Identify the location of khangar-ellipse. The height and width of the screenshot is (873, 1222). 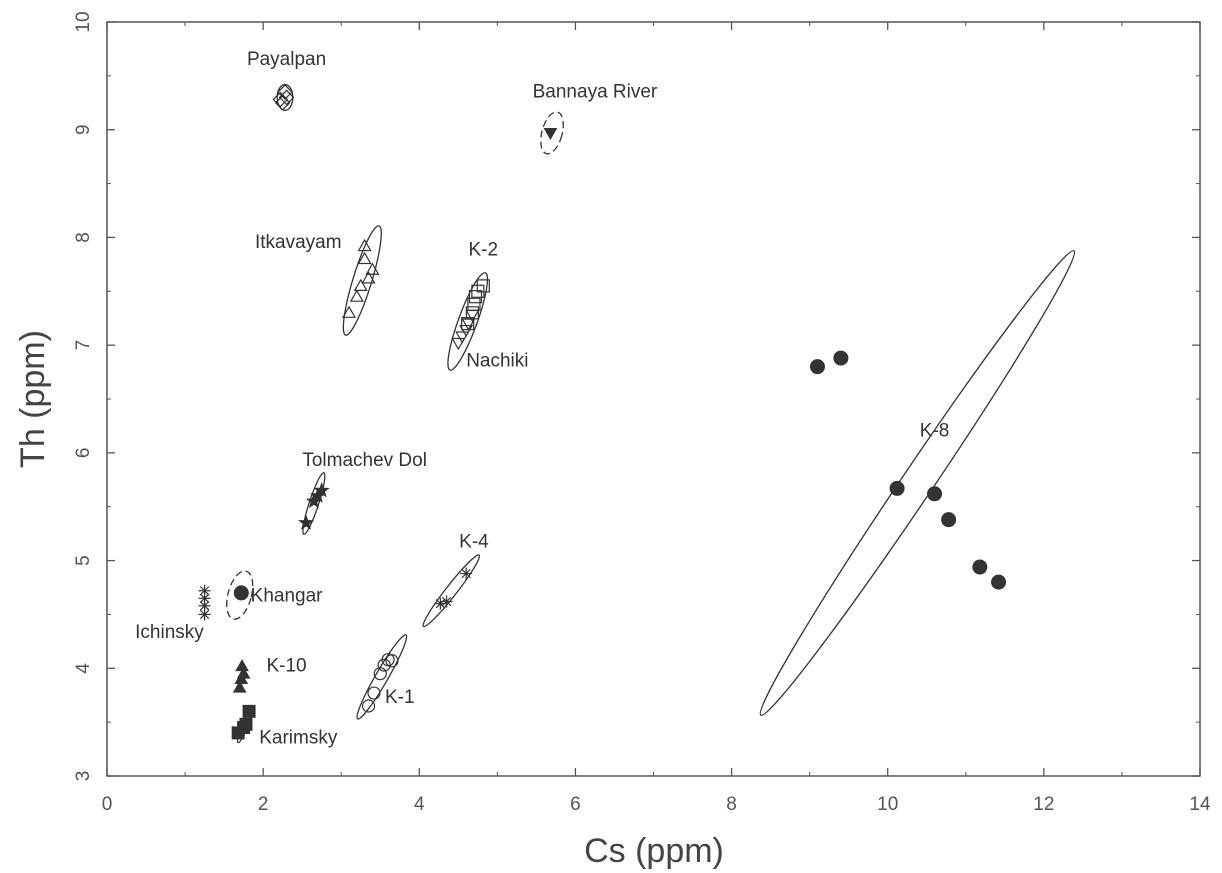
(240, 595).